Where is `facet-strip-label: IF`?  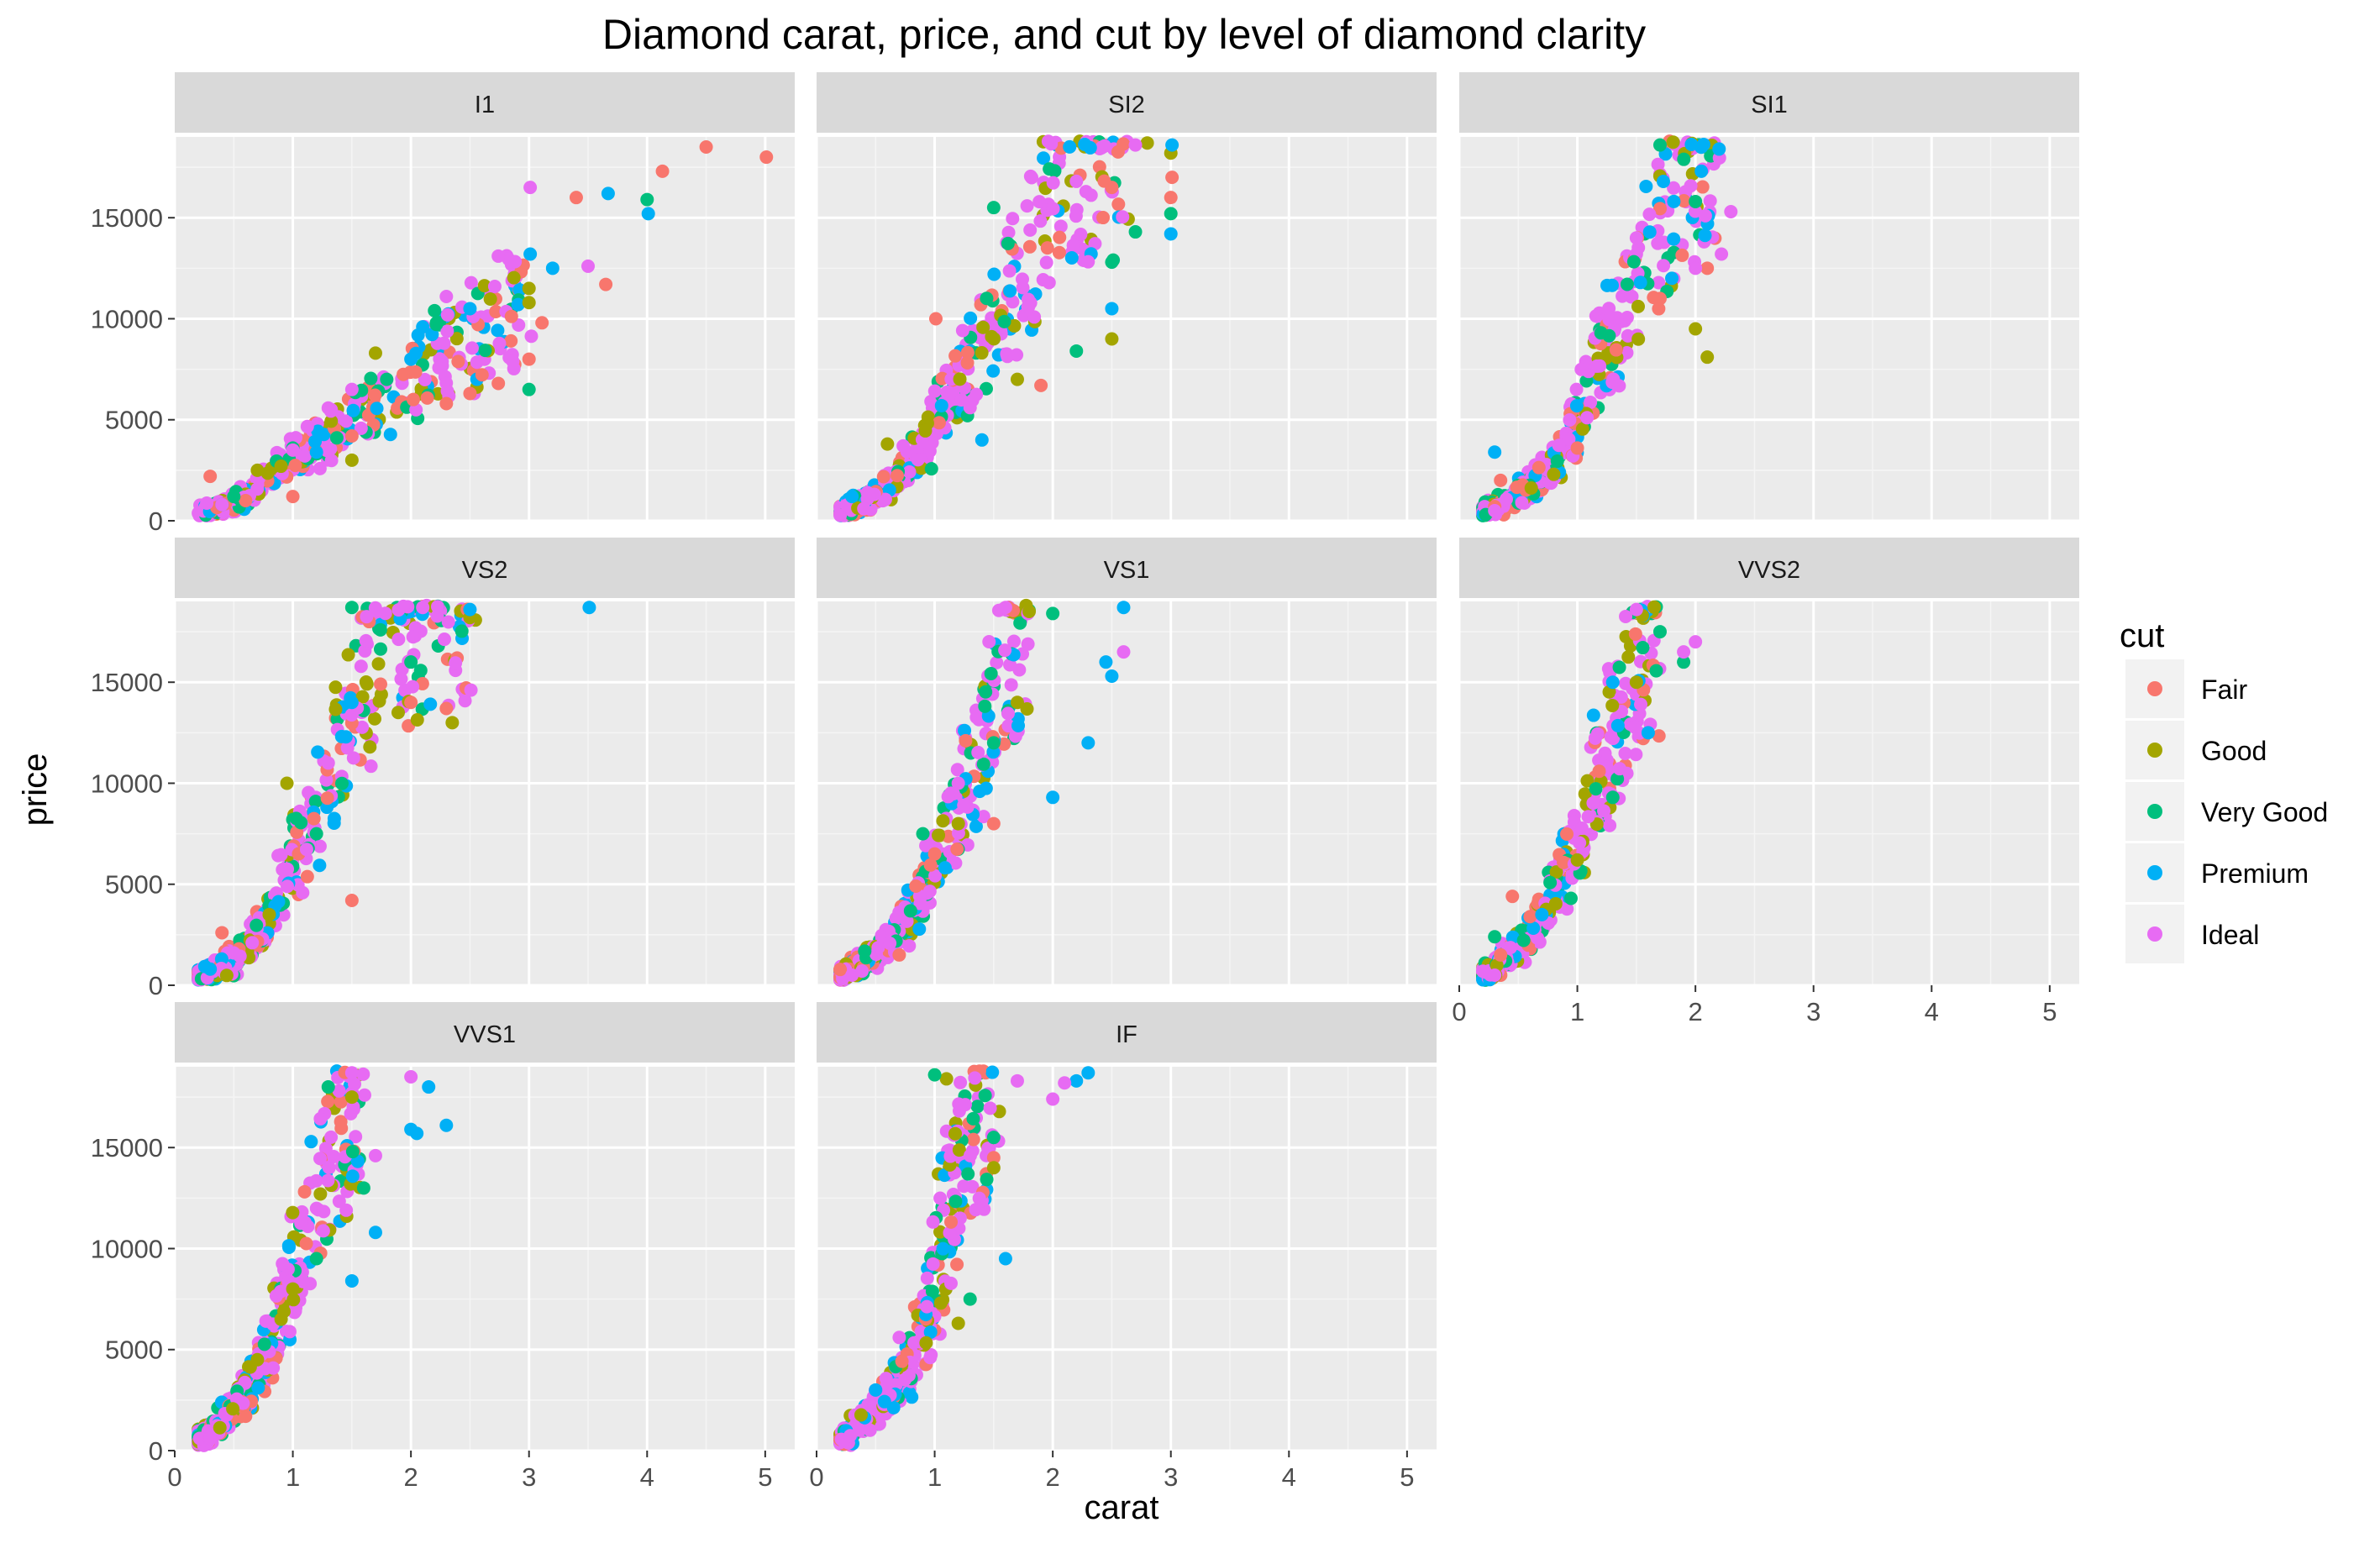
facet-strip-label: IF is located at coordinates (1126, 1034).